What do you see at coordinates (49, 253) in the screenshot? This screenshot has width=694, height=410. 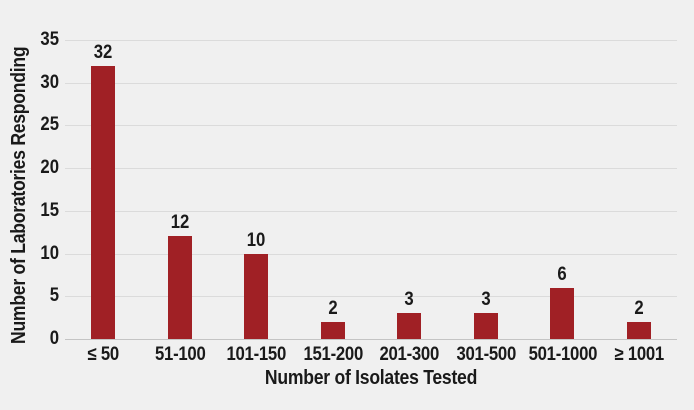 I see `y-tick-label: 10` at bounding box center [49, 253].